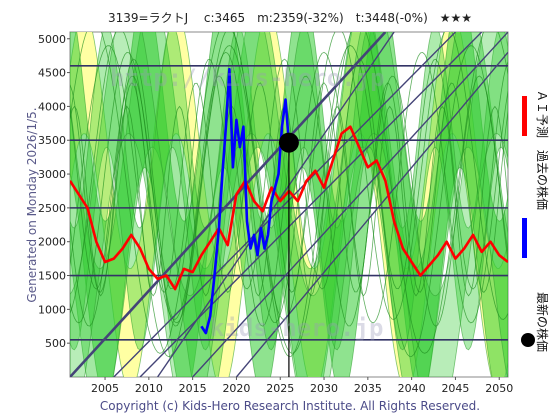 Image resolution: width=560 pixels, height=420 pixels. What do you see at coordinates (149, 388) in the screenshot?
I see `x-tick-label: 2010` at bounding box center [149, 388].